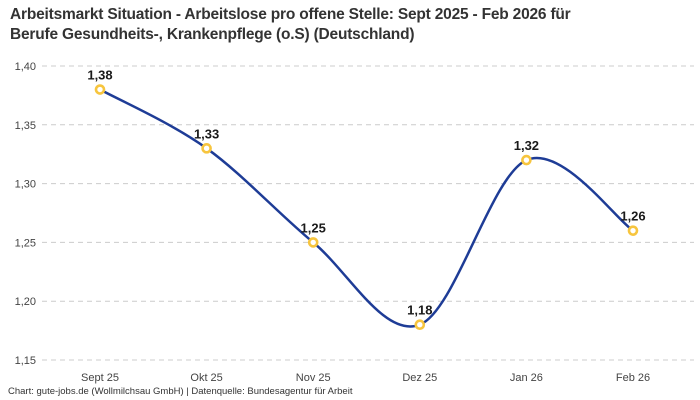 The image size is (700, 400). Describe the element at coordinates (25, 185) in the screenshot. I see `y-axis-tick-label: 1,30` at that location.